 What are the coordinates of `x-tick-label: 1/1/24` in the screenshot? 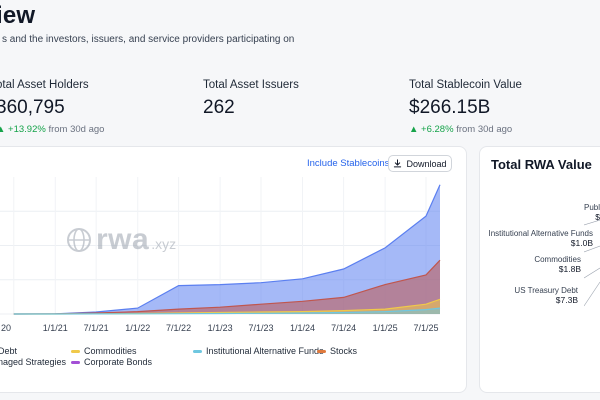 It's located at (302, 328).